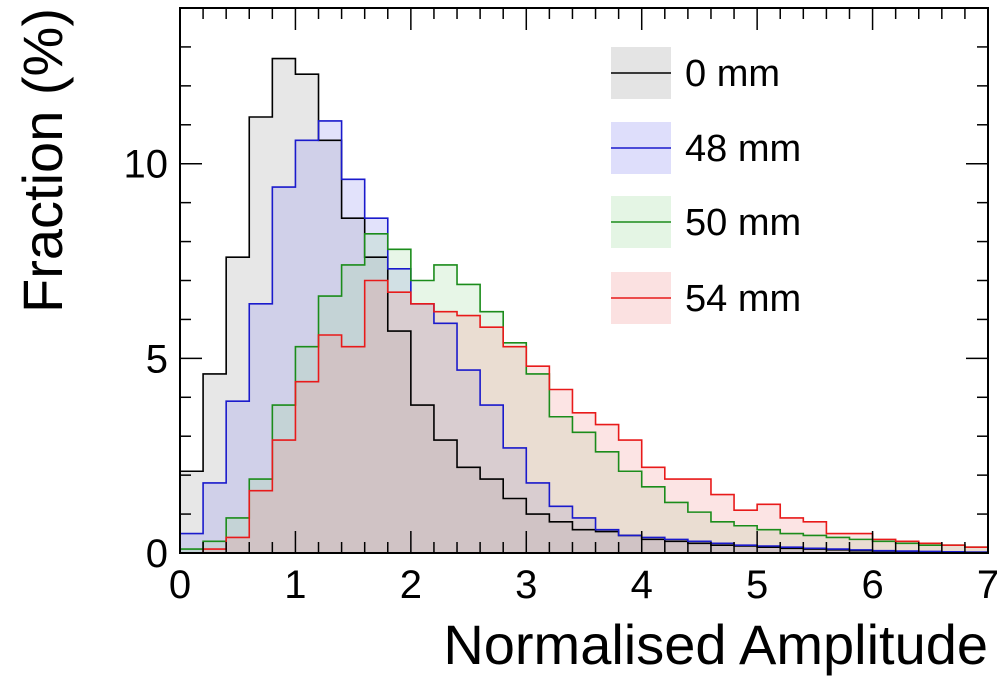  Describe the element at coordinates (757, 585) in the screenshot. I see `x-tick-label: 5` at that location.